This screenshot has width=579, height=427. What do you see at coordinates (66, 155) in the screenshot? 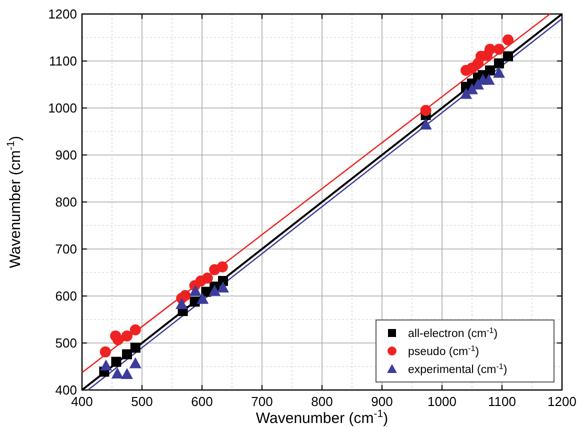
I see `y-tick-label: 900` at bounding box center [66, 155].